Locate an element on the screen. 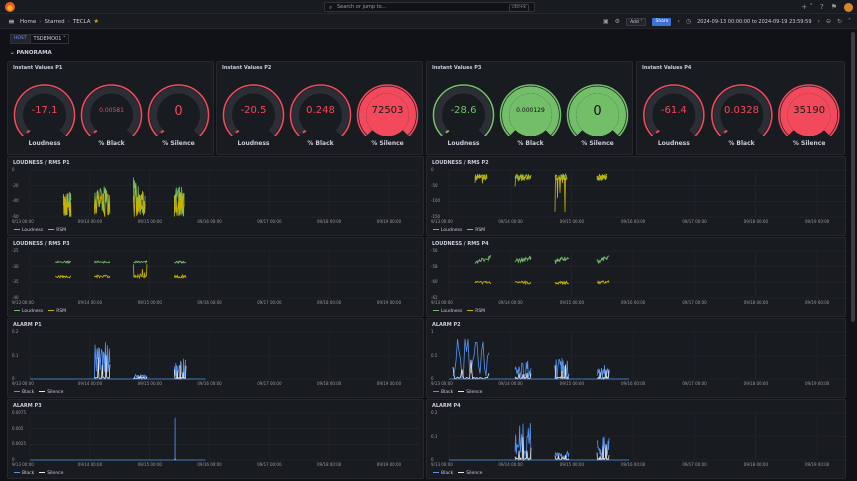 The width and height of the screenshot is (857, 481). gauge: 35190 % Silence is located at coordinates (809, 116).